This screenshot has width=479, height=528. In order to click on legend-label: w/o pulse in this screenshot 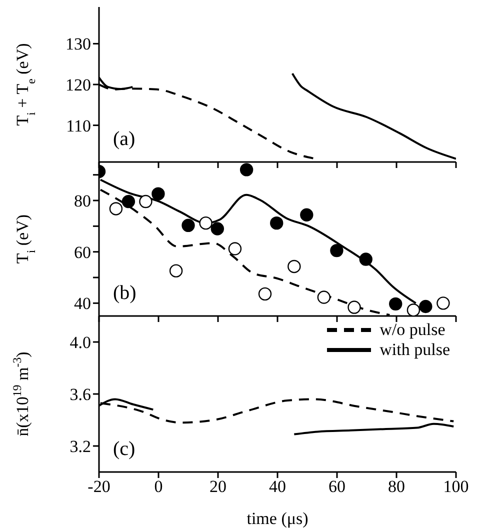, I will do `click(413, 330)`.